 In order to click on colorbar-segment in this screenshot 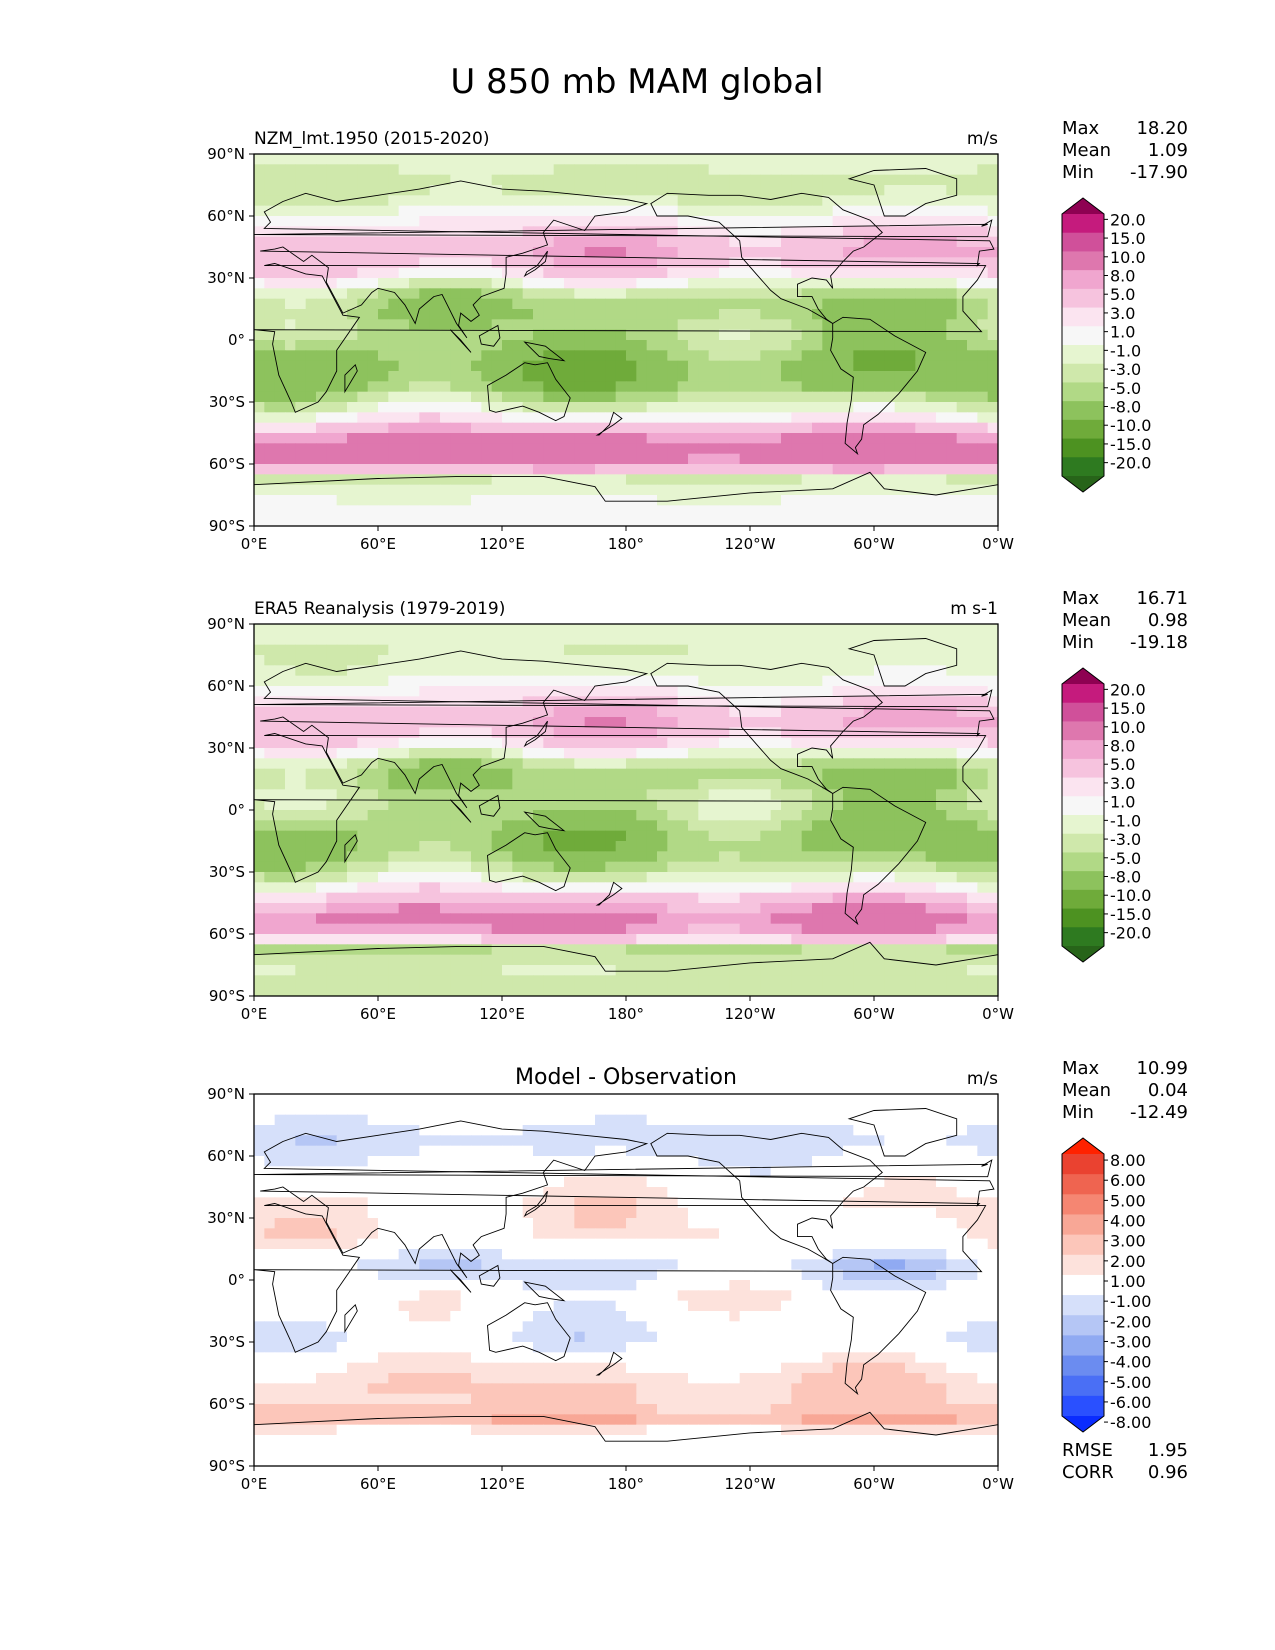, I will do `click(1083, 467)`.